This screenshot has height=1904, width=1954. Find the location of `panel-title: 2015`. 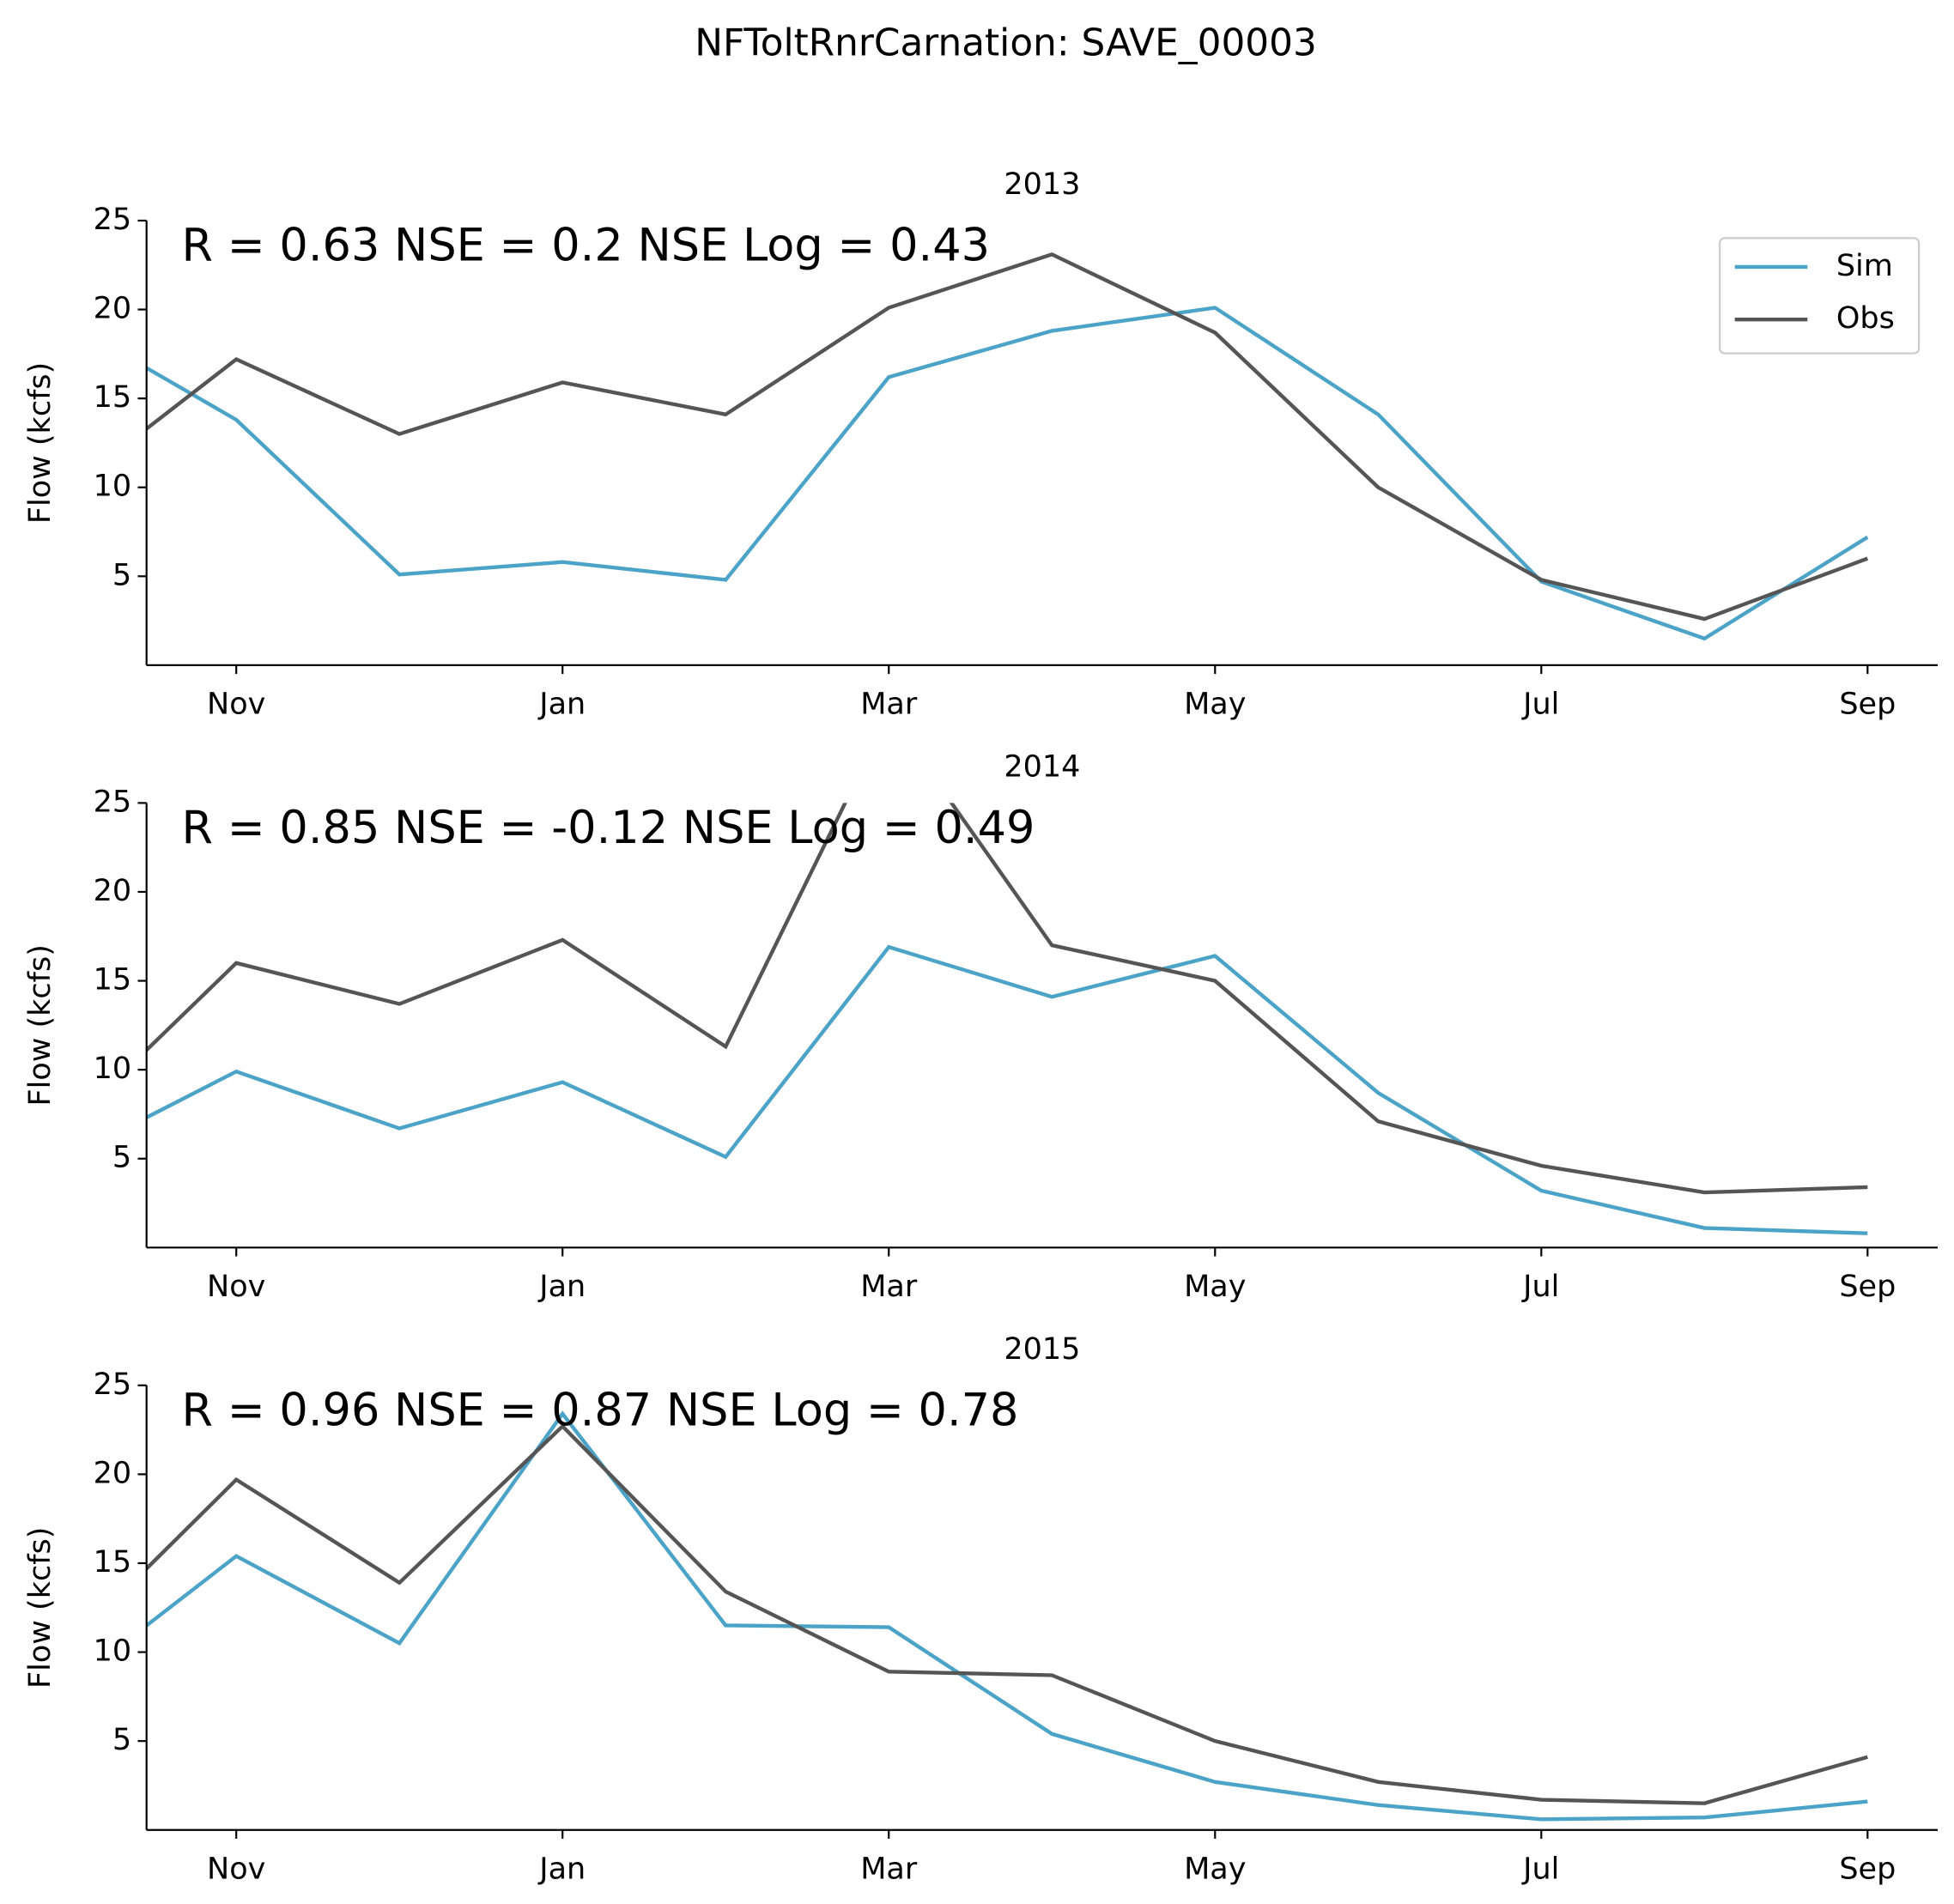

panel-title: 2015 is located at coordinates (1042, 1350).